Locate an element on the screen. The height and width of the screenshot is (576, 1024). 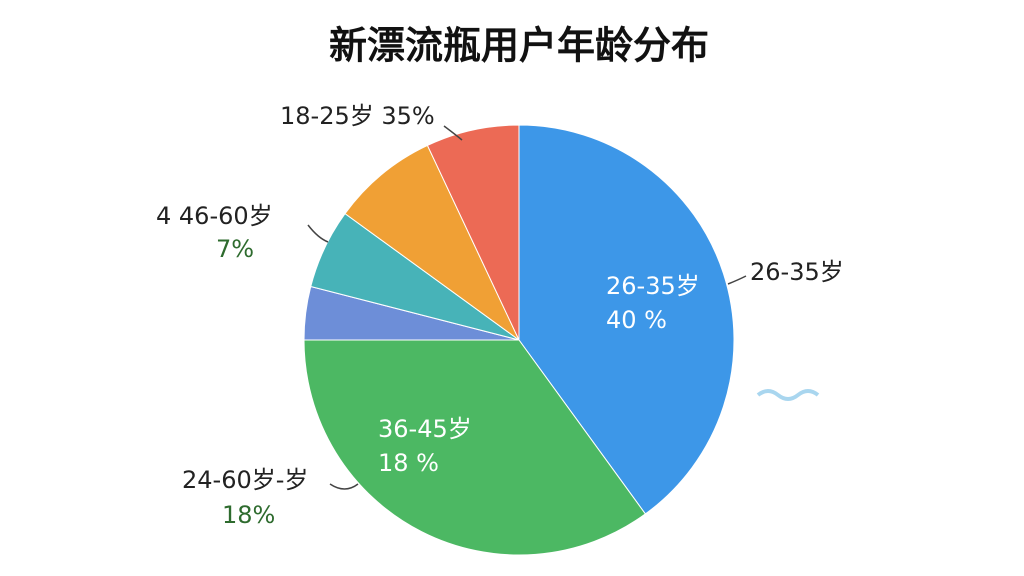
wave-decoration is located at coordinates (788, 395).